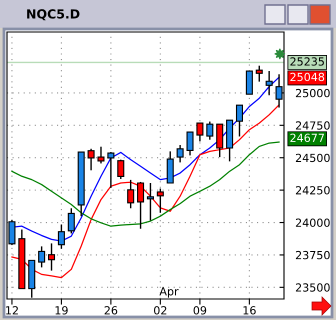  What do you see at coordinates (307, 77) in the screenshot?
I see `text: 25048` at bounding box center [307, 77].